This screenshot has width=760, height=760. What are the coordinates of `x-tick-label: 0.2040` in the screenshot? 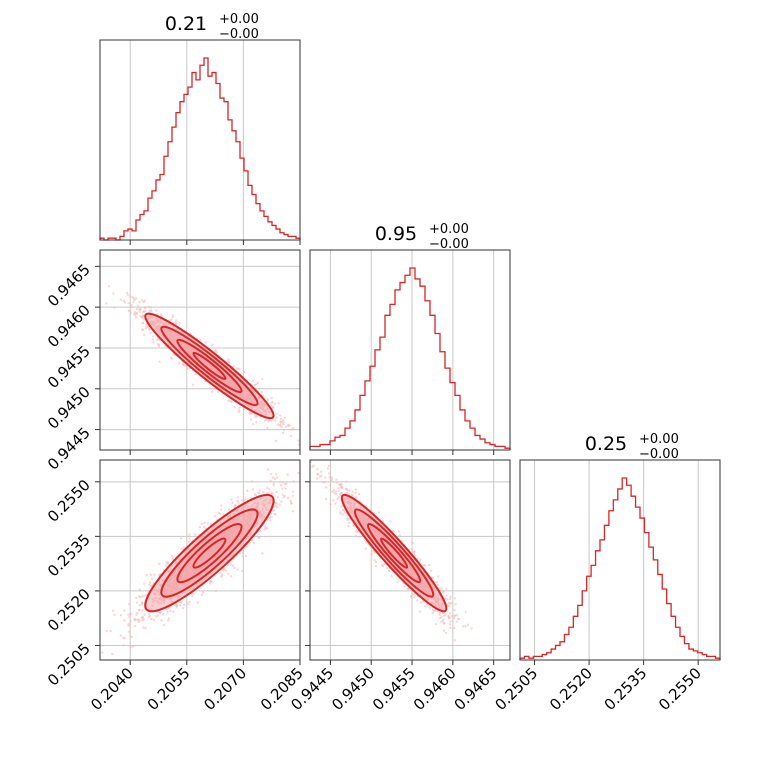 It's located at (112, 689).